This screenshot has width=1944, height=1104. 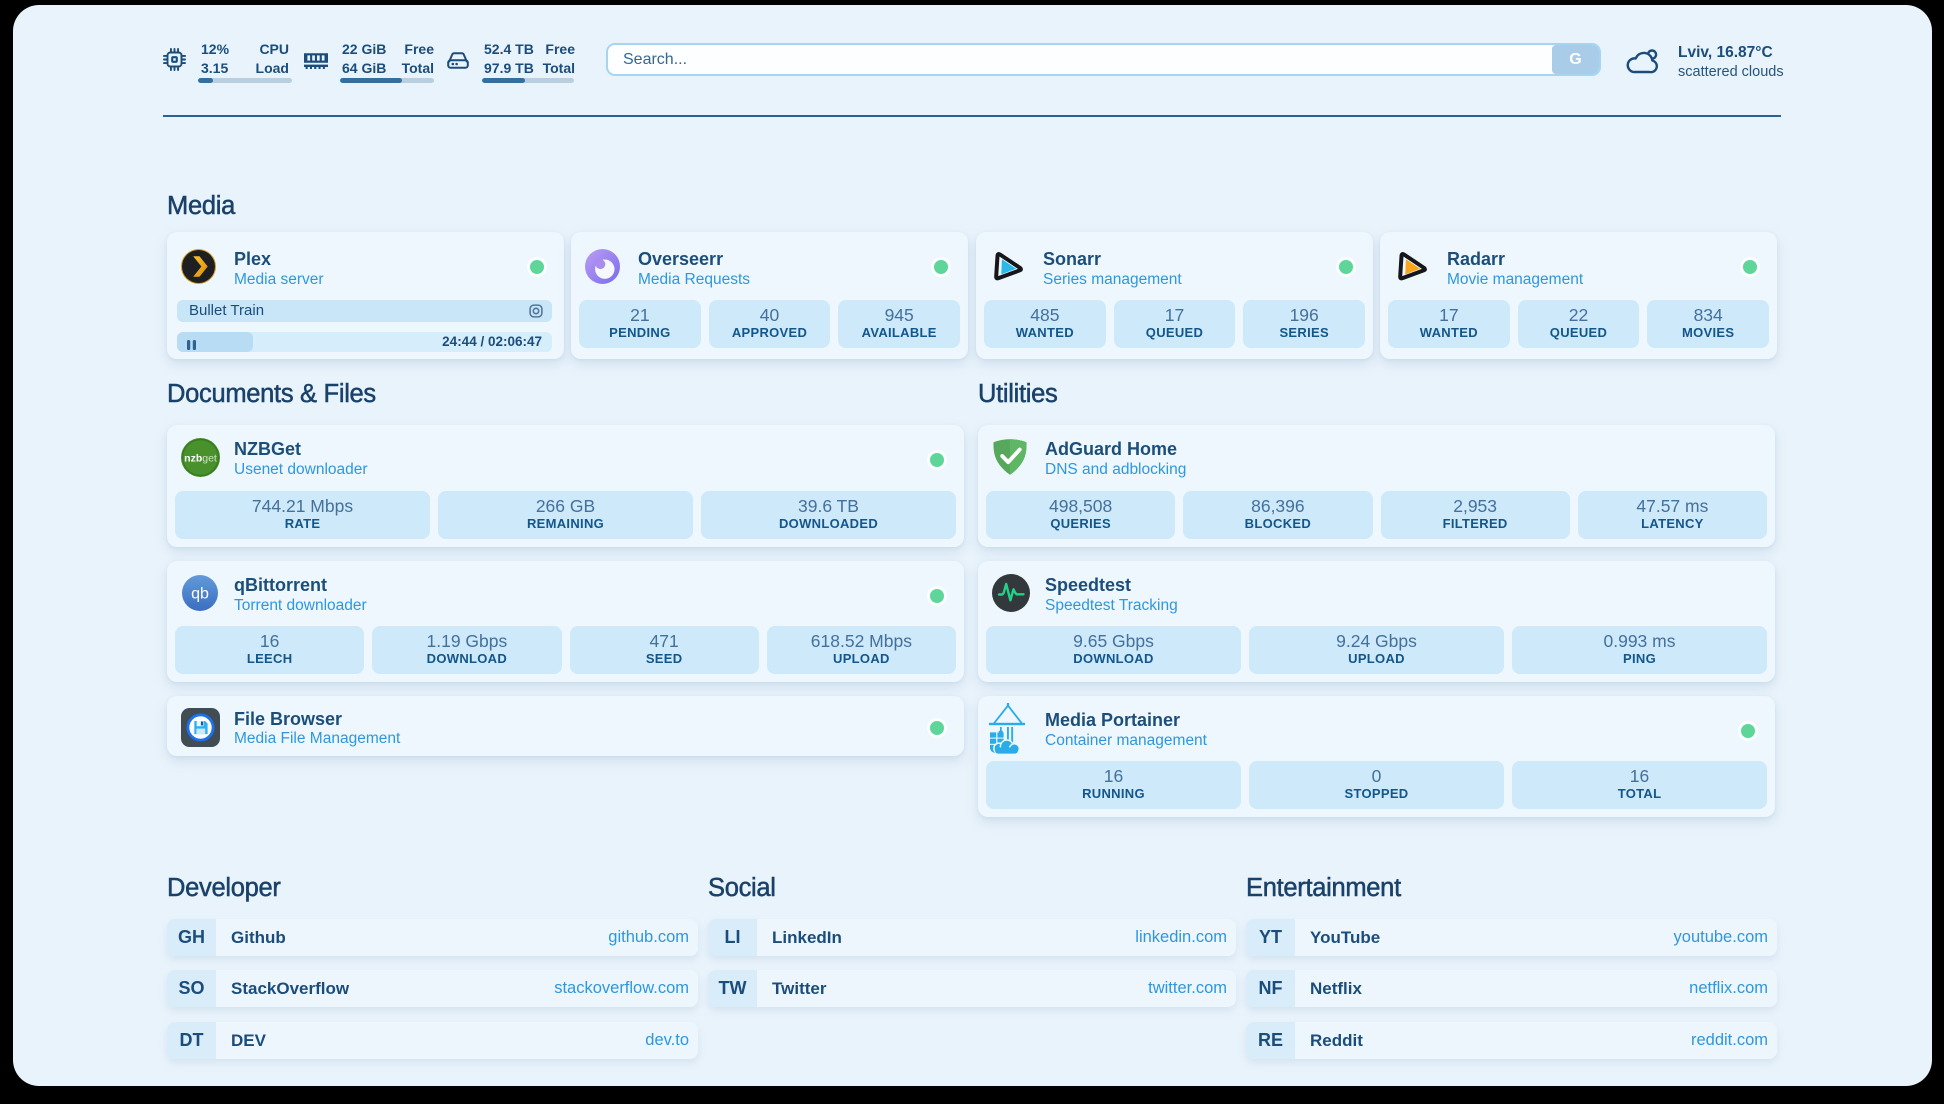 I want to click on svg-text: qb, so click(x=200, y=594).